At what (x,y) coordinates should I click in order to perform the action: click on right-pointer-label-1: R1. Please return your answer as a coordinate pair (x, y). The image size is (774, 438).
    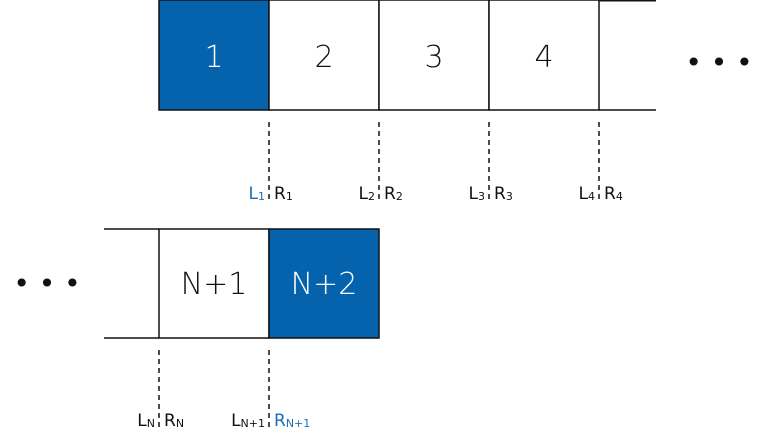
    Looking at the image, I should click on (283, 194).